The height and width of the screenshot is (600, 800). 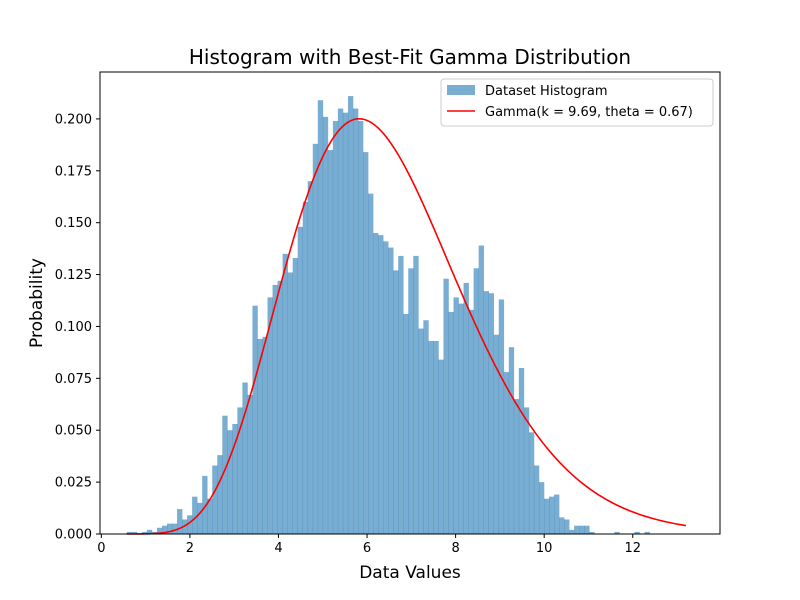 I want to click on x-tick-label: 6, so click(x=367, y=548).